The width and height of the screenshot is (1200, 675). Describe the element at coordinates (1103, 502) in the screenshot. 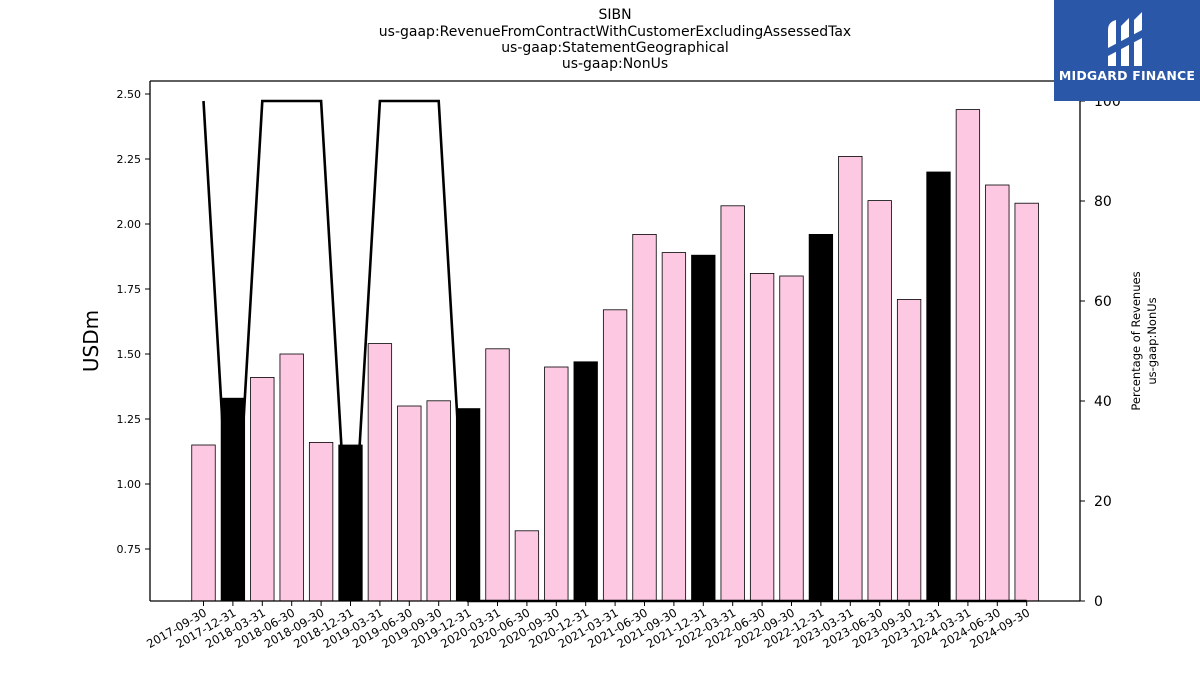

I see `y-right-tick-label: 20` at that location.